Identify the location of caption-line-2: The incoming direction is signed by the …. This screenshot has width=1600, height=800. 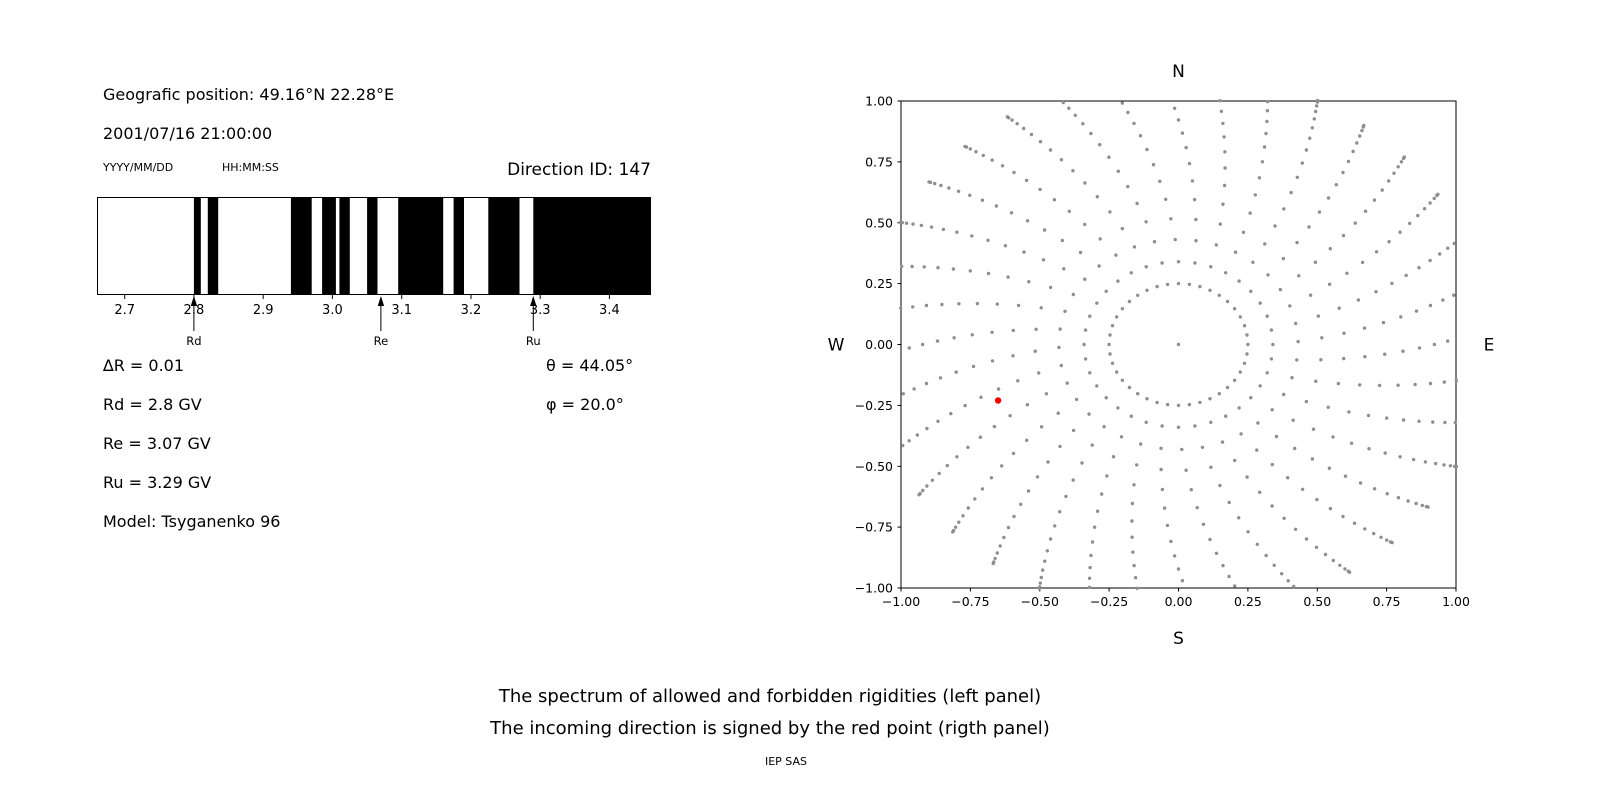
(770, 728).